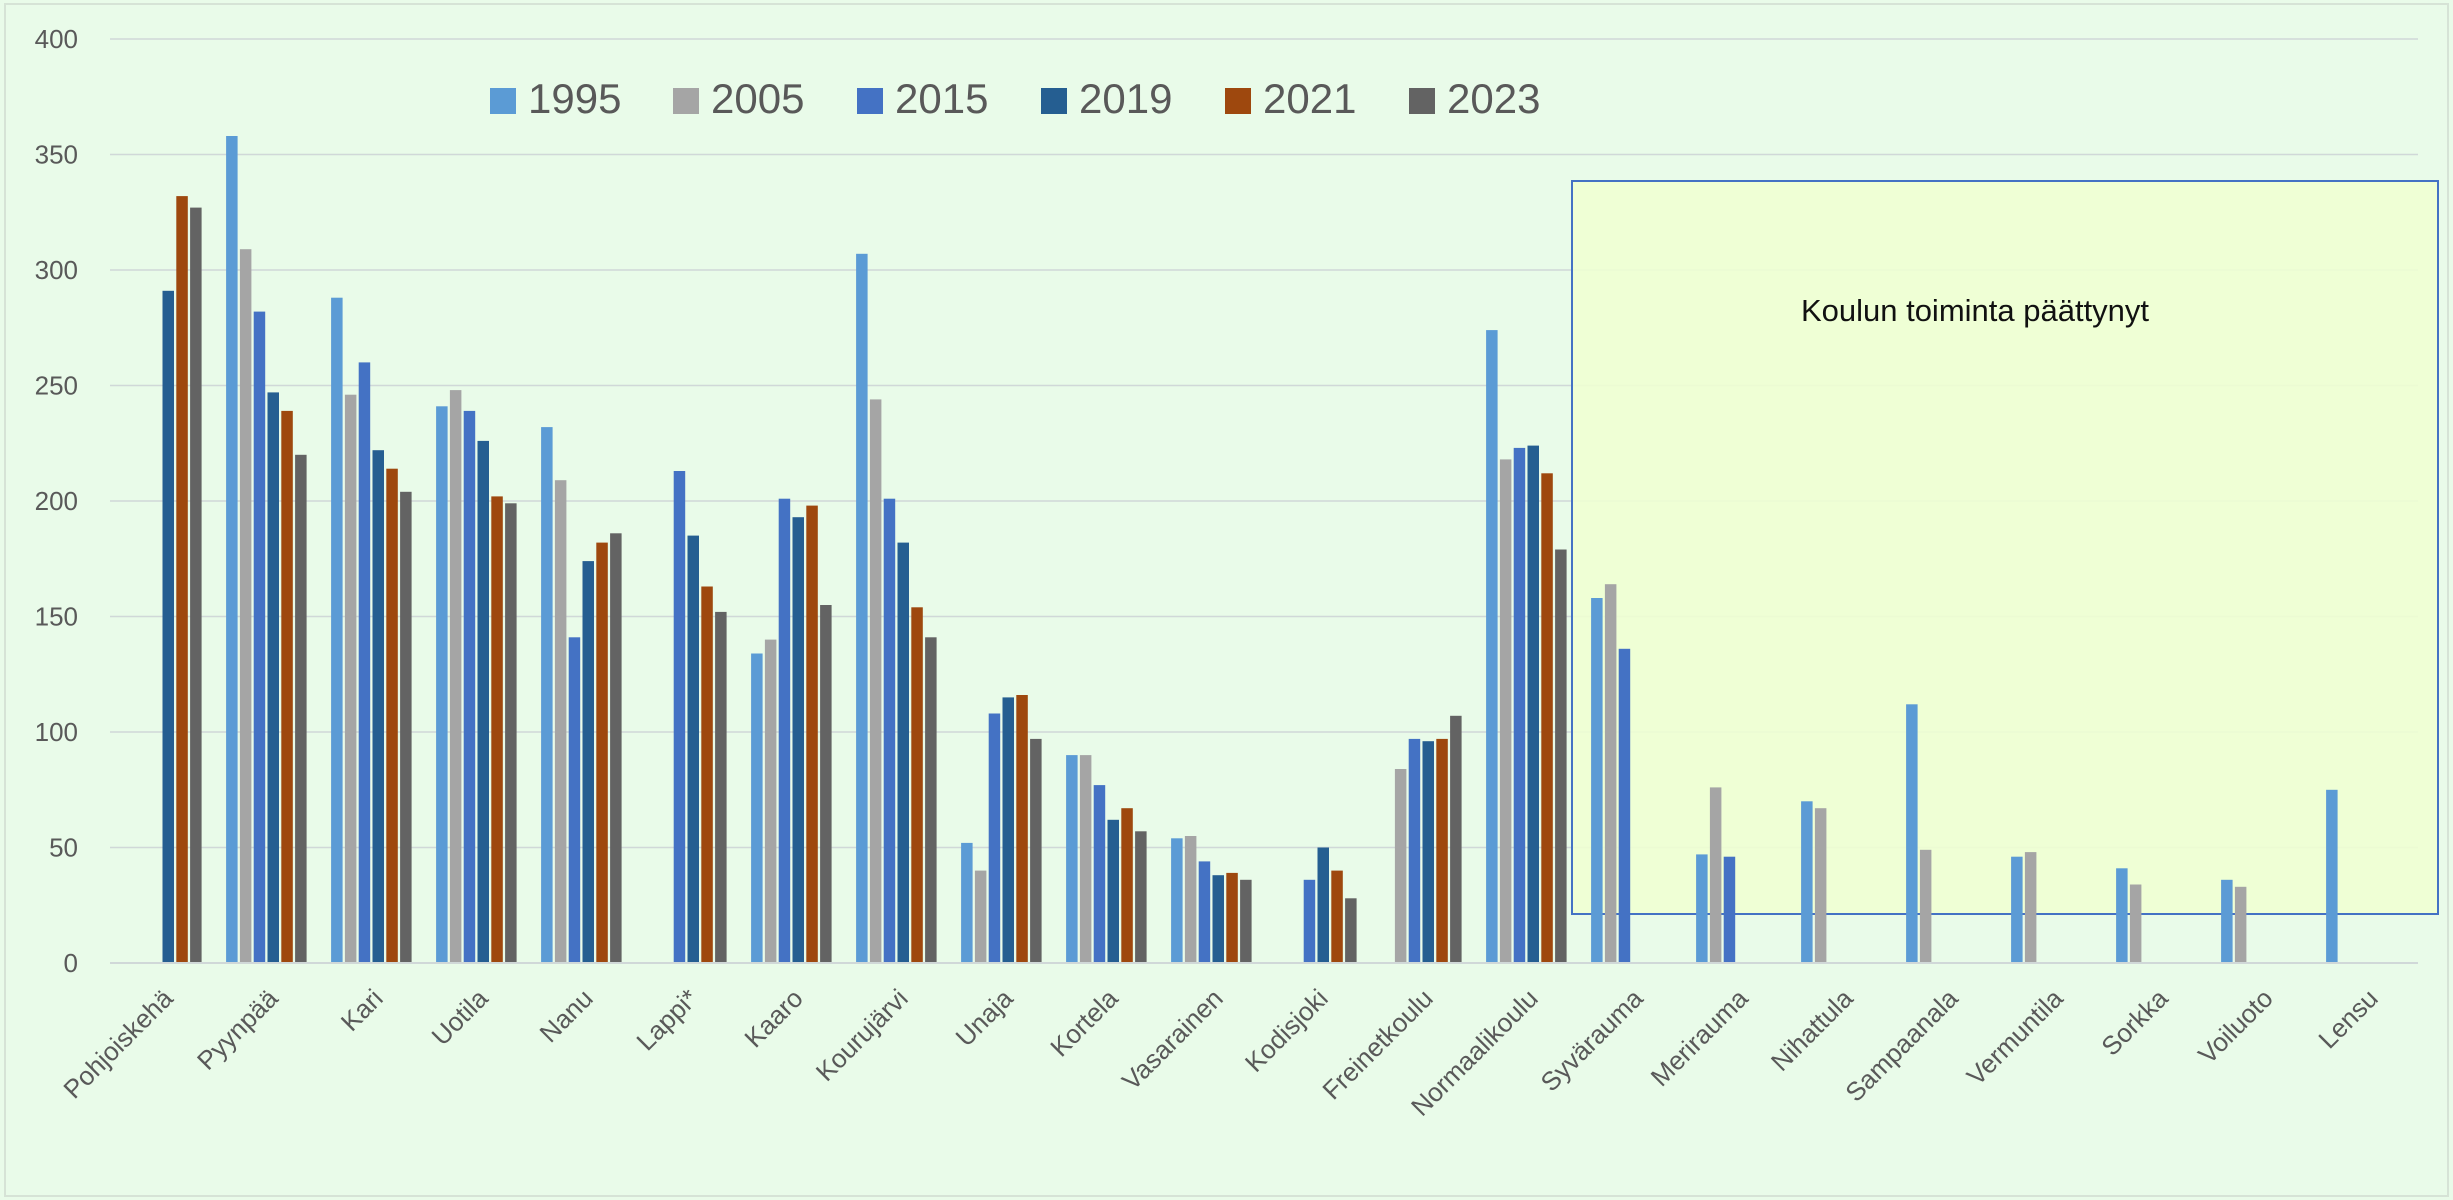  Describe the element at coordinates (56, 39) in the screenshot. I see `y-tick-label: 400` at that location.